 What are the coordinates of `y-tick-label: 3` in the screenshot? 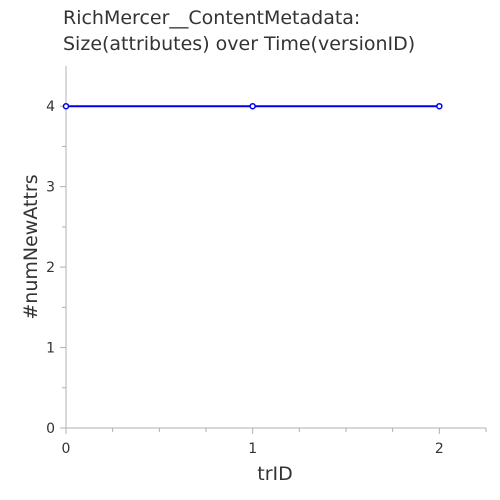 It's located at (50, 188).